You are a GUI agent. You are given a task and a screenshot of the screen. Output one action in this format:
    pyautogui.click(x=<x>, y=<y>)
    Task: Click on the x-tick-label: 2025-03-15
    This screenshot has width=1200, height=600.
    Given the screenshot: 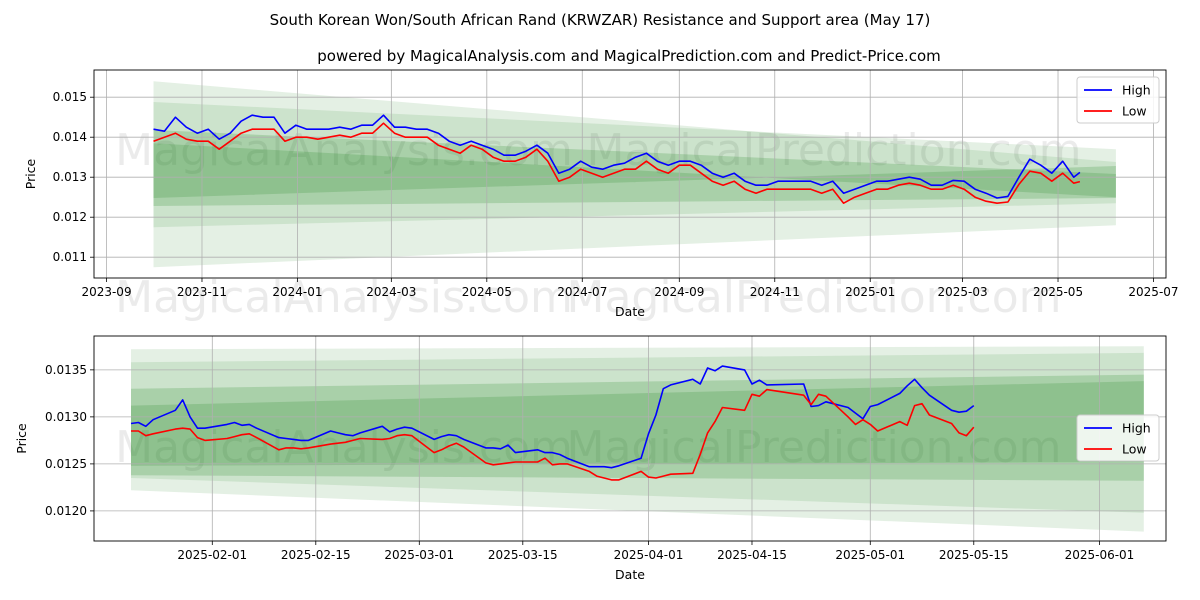 What is the action you would take?
    pyautogui.click(x=523, y=555)
    